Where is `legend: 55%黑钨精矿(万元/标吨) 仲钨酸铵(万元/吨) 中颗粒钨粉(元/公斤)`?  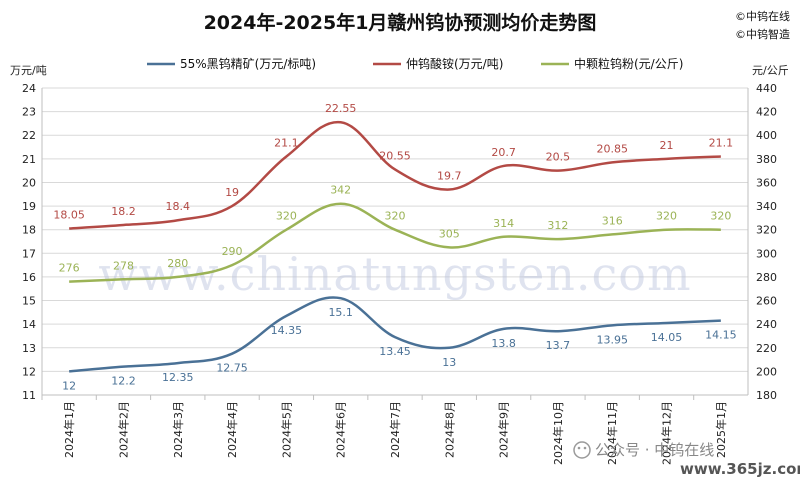
legend: 55%黑钨精矿(万元/标吨) 仲钨酸铵(万元/吨) 中颗粒钨粉(元/公斤) is located at coordinates (415, 63).